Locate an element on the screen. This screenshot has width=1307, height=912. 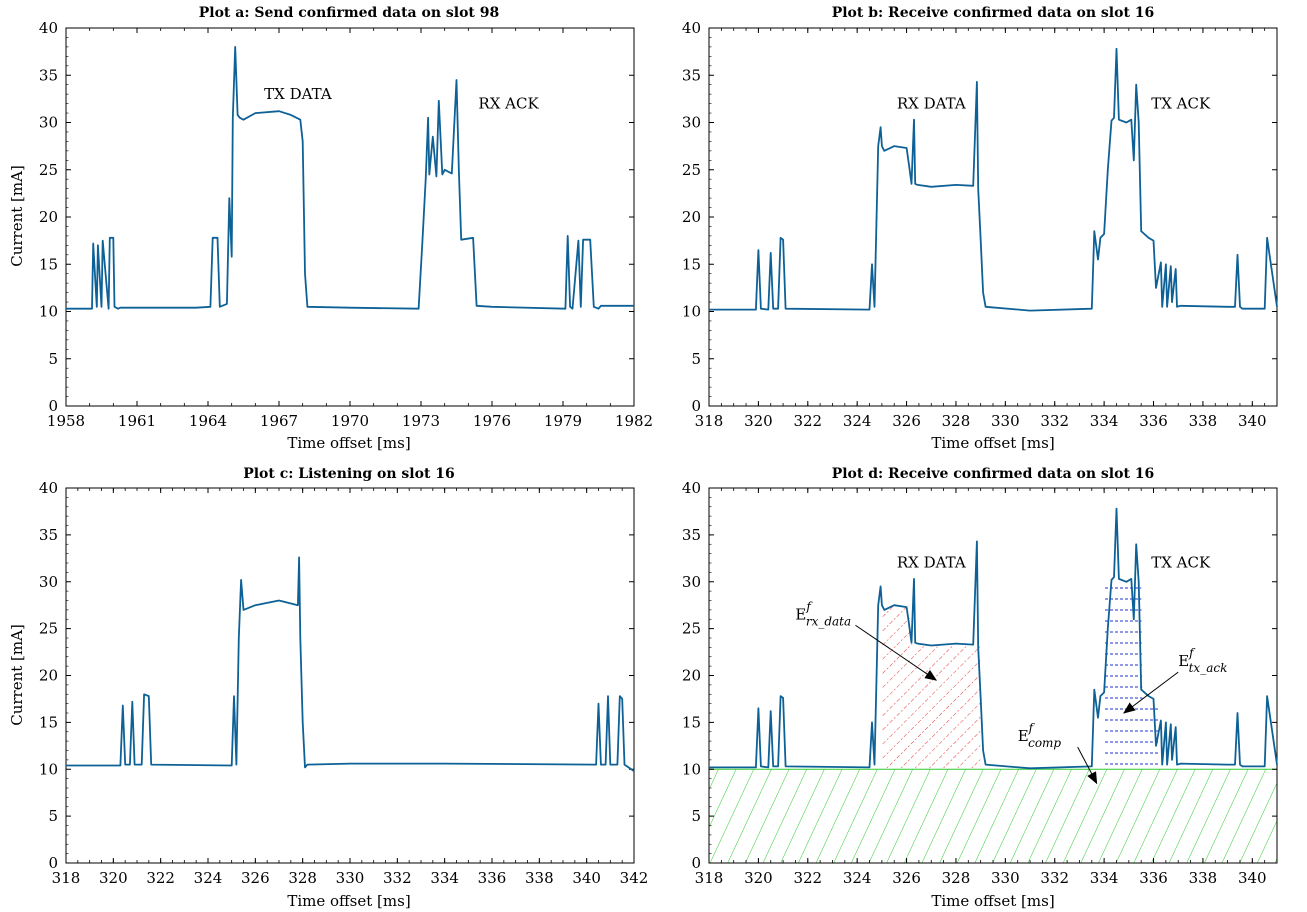
plot-a-xtick-label: 1967 is located at coordinates (279, 421).